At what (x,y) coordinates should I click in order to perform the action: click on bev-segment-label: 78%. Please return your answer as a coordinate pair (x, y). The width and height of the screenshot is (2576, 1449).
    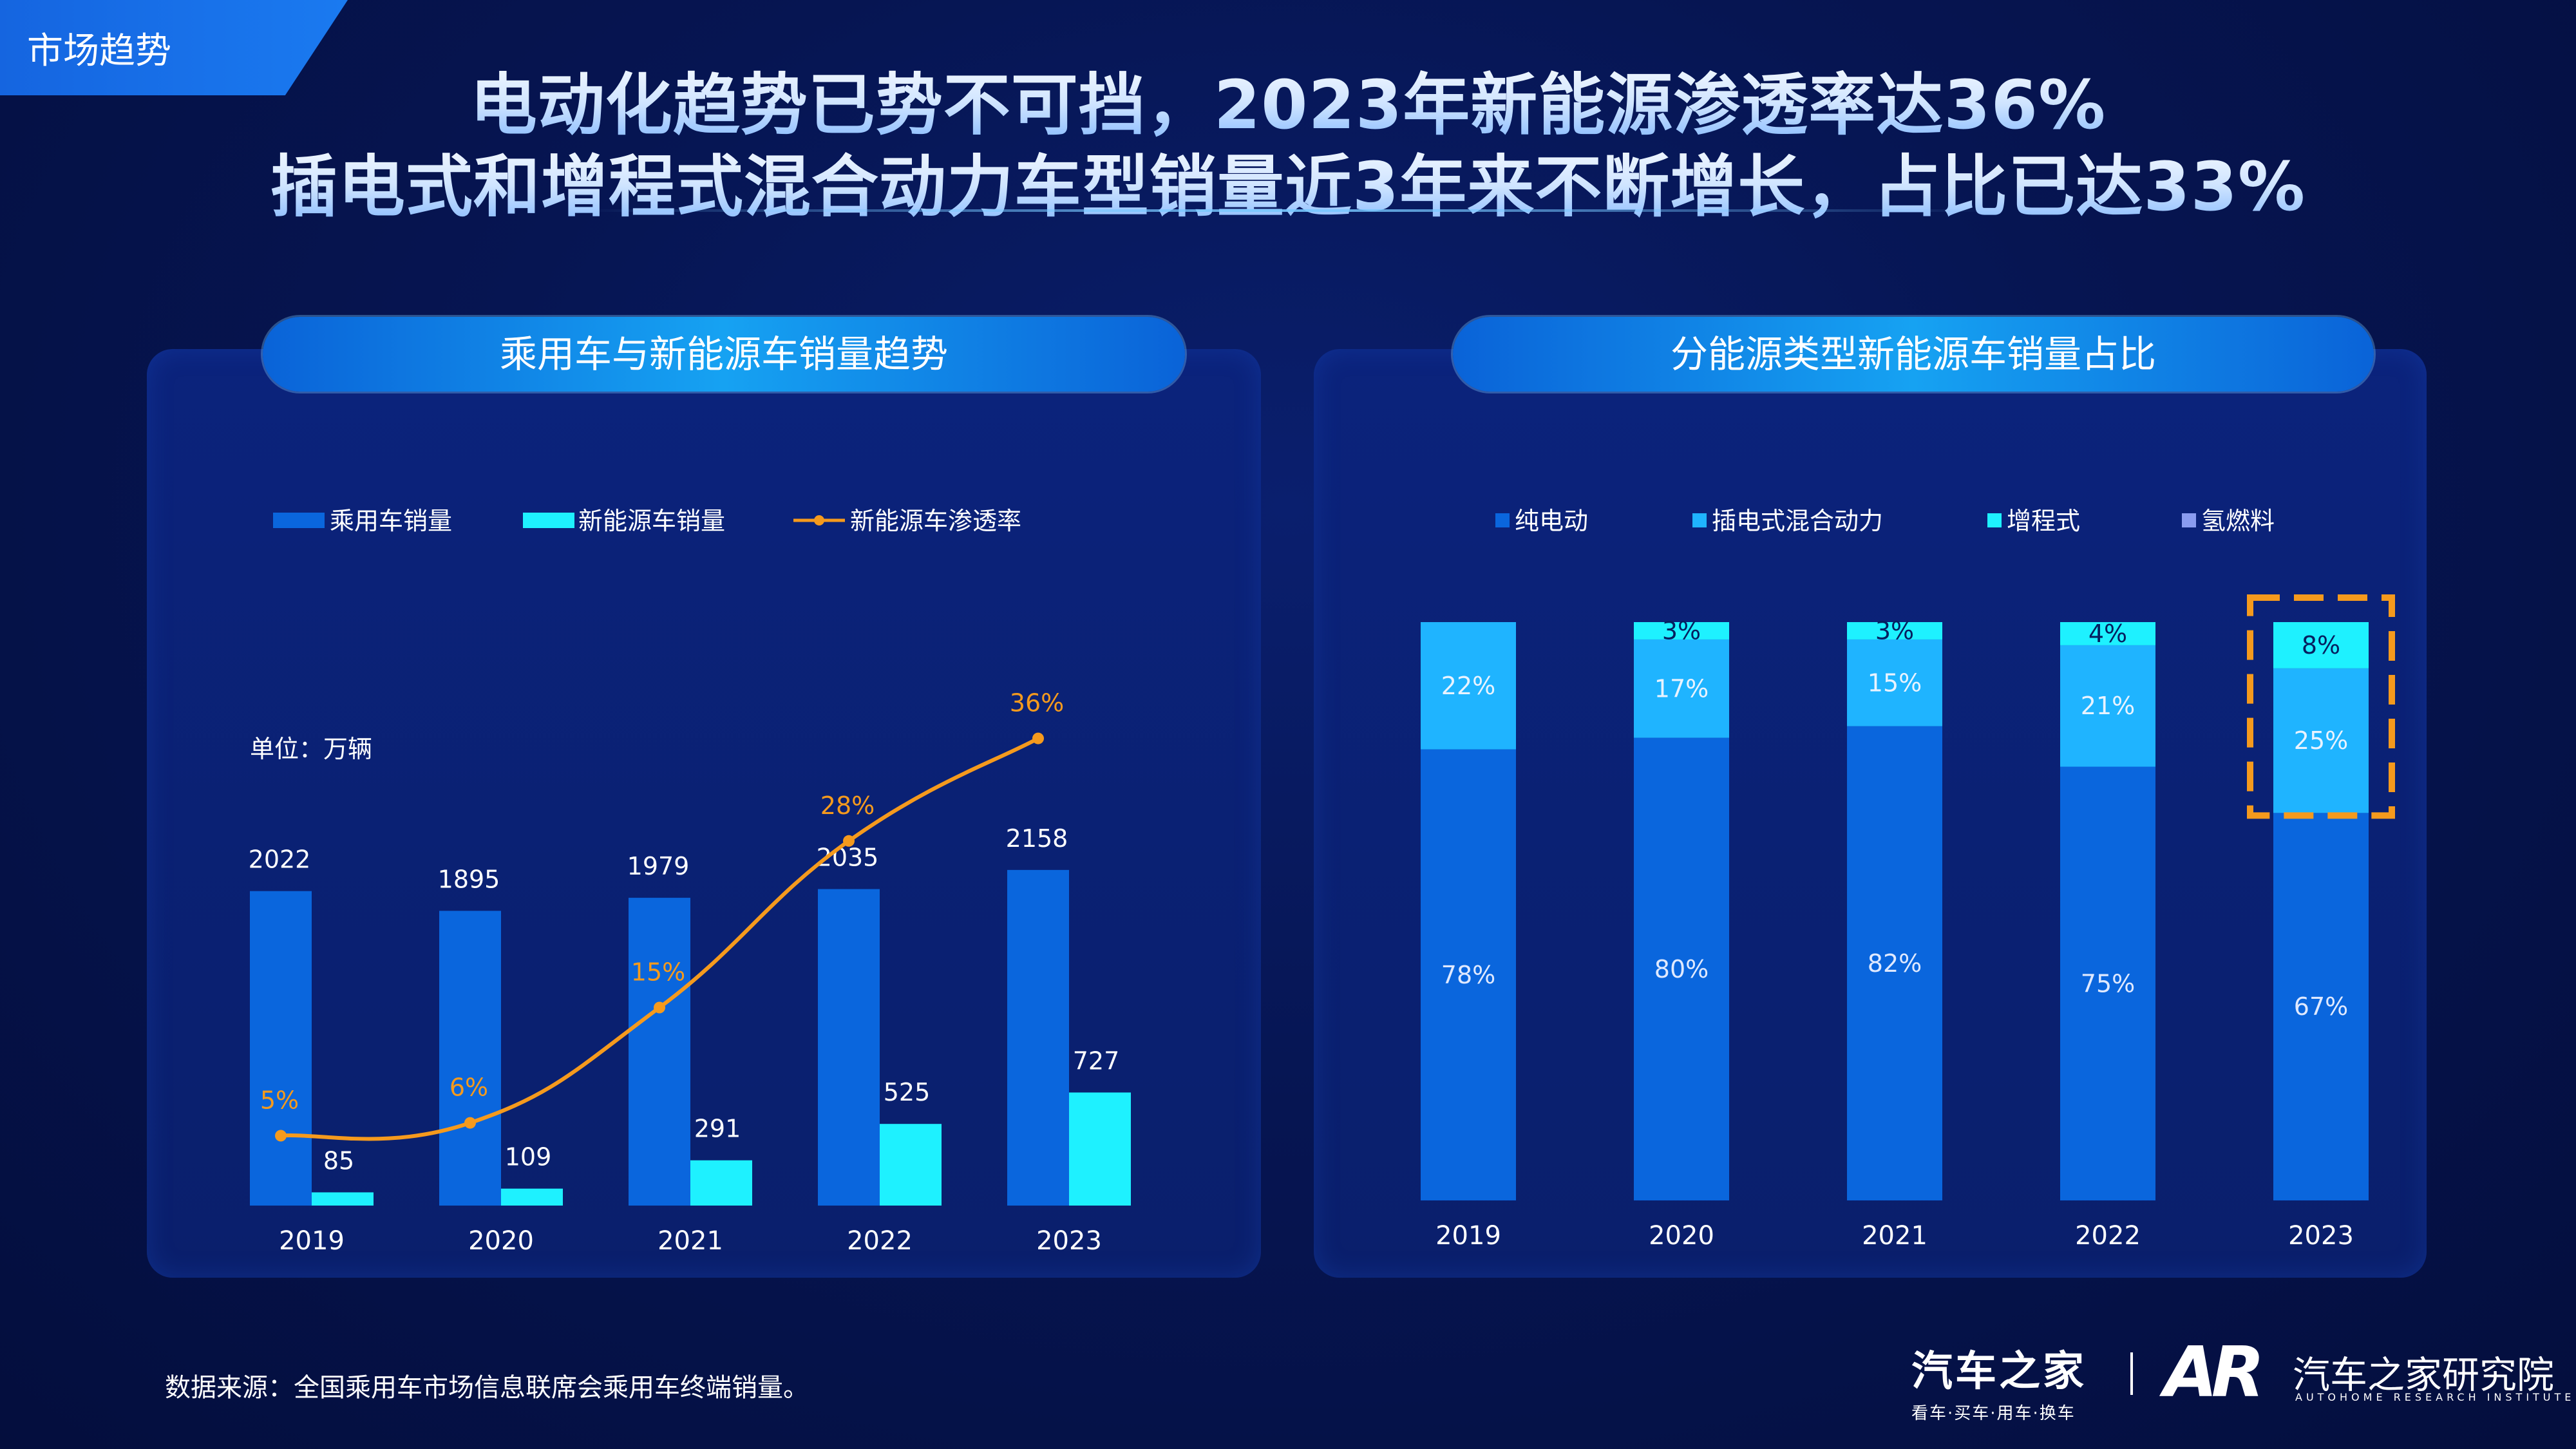
    Looking at the image, I should click on (1468, 975).